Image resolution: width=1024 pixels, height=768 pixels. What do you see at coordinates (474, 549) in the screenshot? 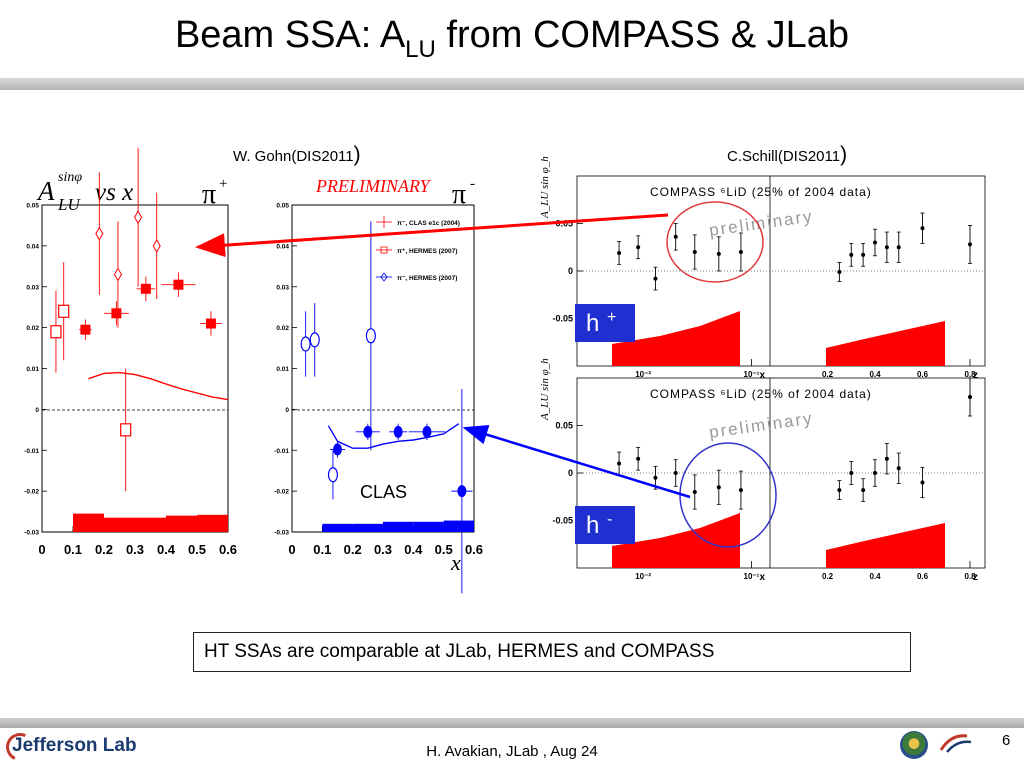
I see `p2-xtick-label: 0.6` at bounding box center [474, 549].